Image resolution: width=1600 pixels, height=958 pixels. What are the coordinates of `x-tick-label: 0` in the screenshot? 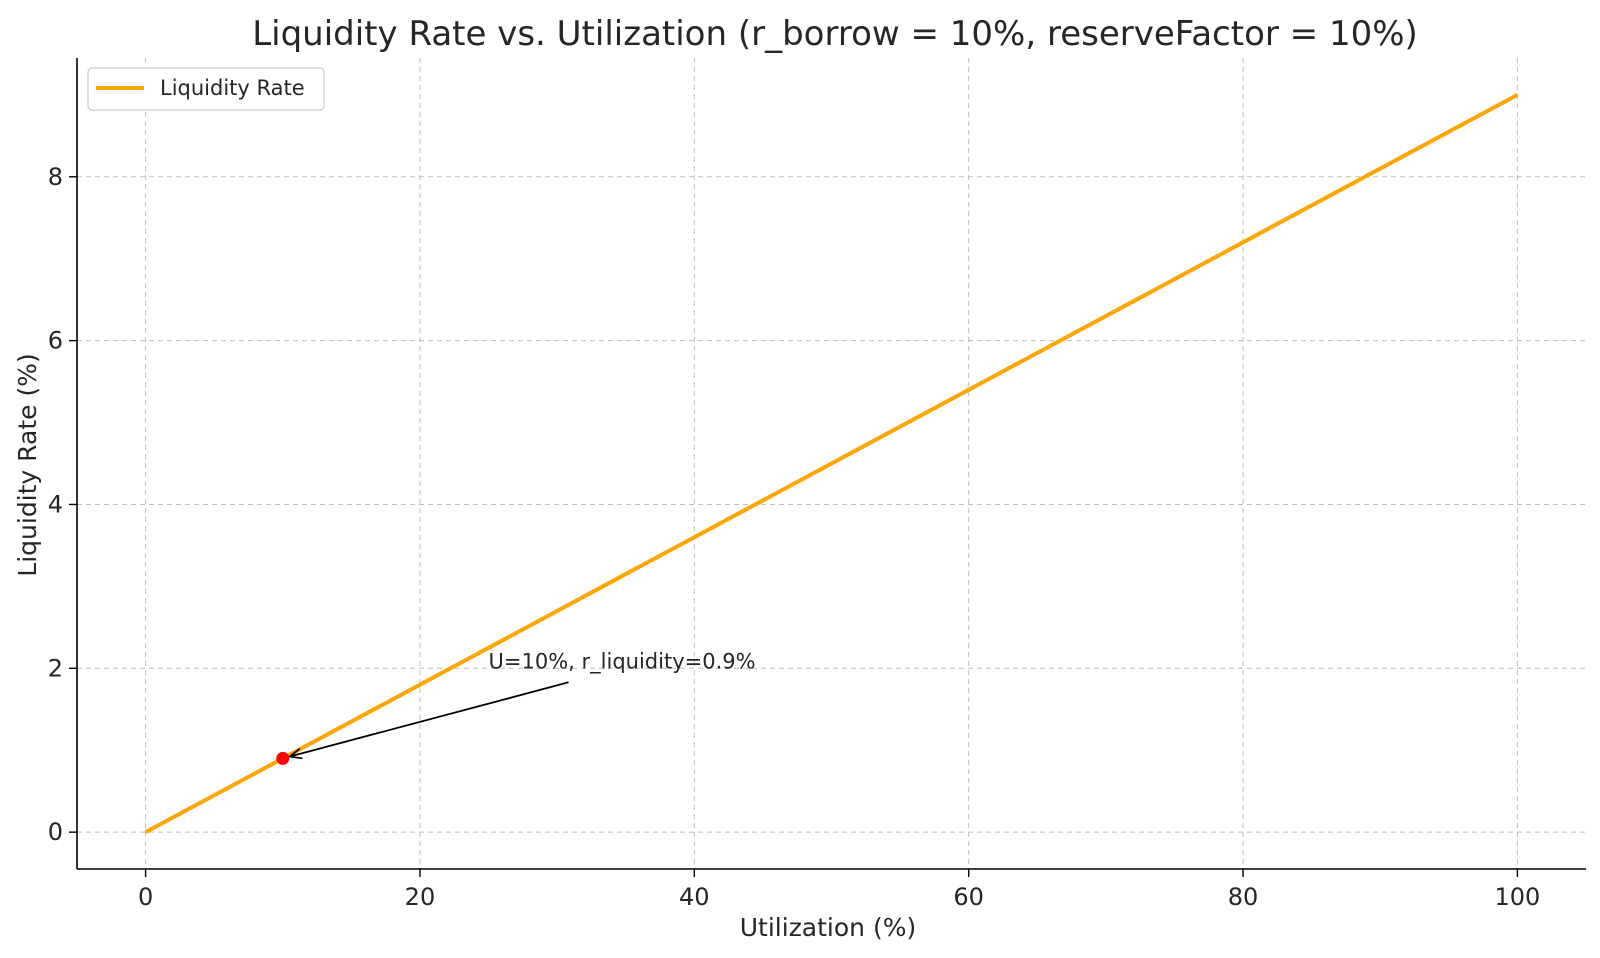 It's located at (145, 897).